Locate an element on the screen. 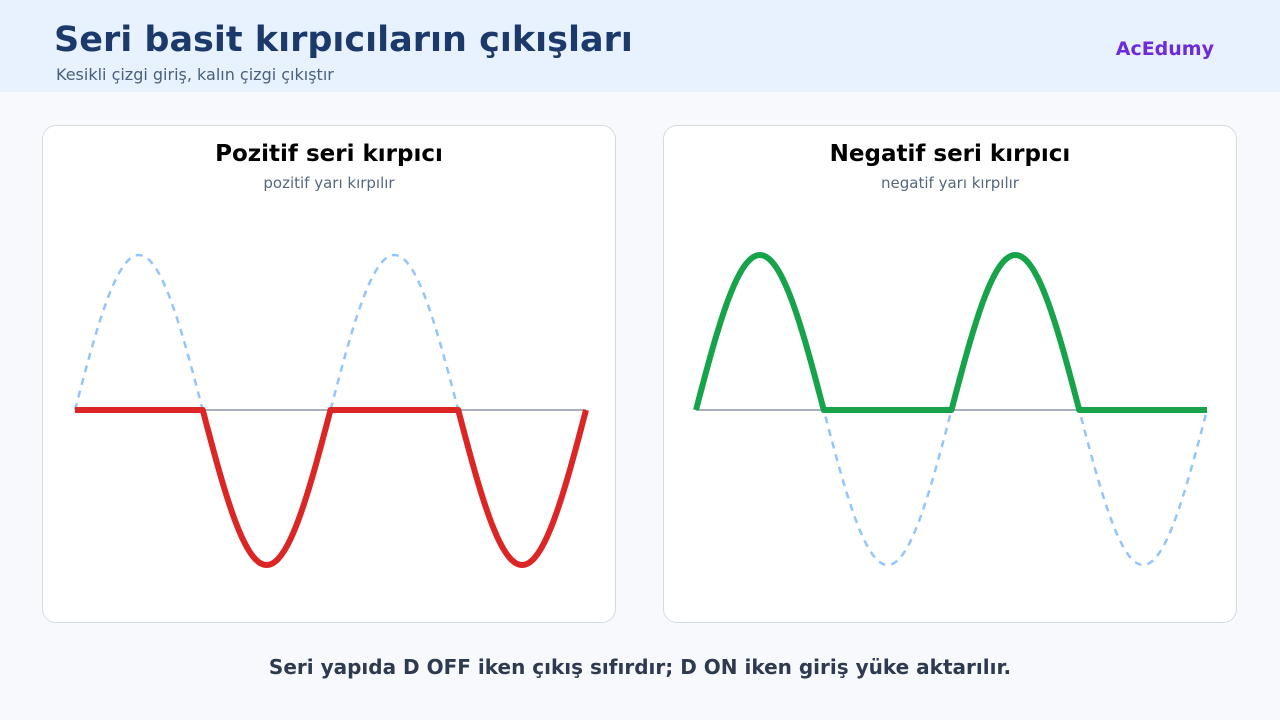  panel-title: Pozitif seri kırpıcı is located at coordinates (329, 154).